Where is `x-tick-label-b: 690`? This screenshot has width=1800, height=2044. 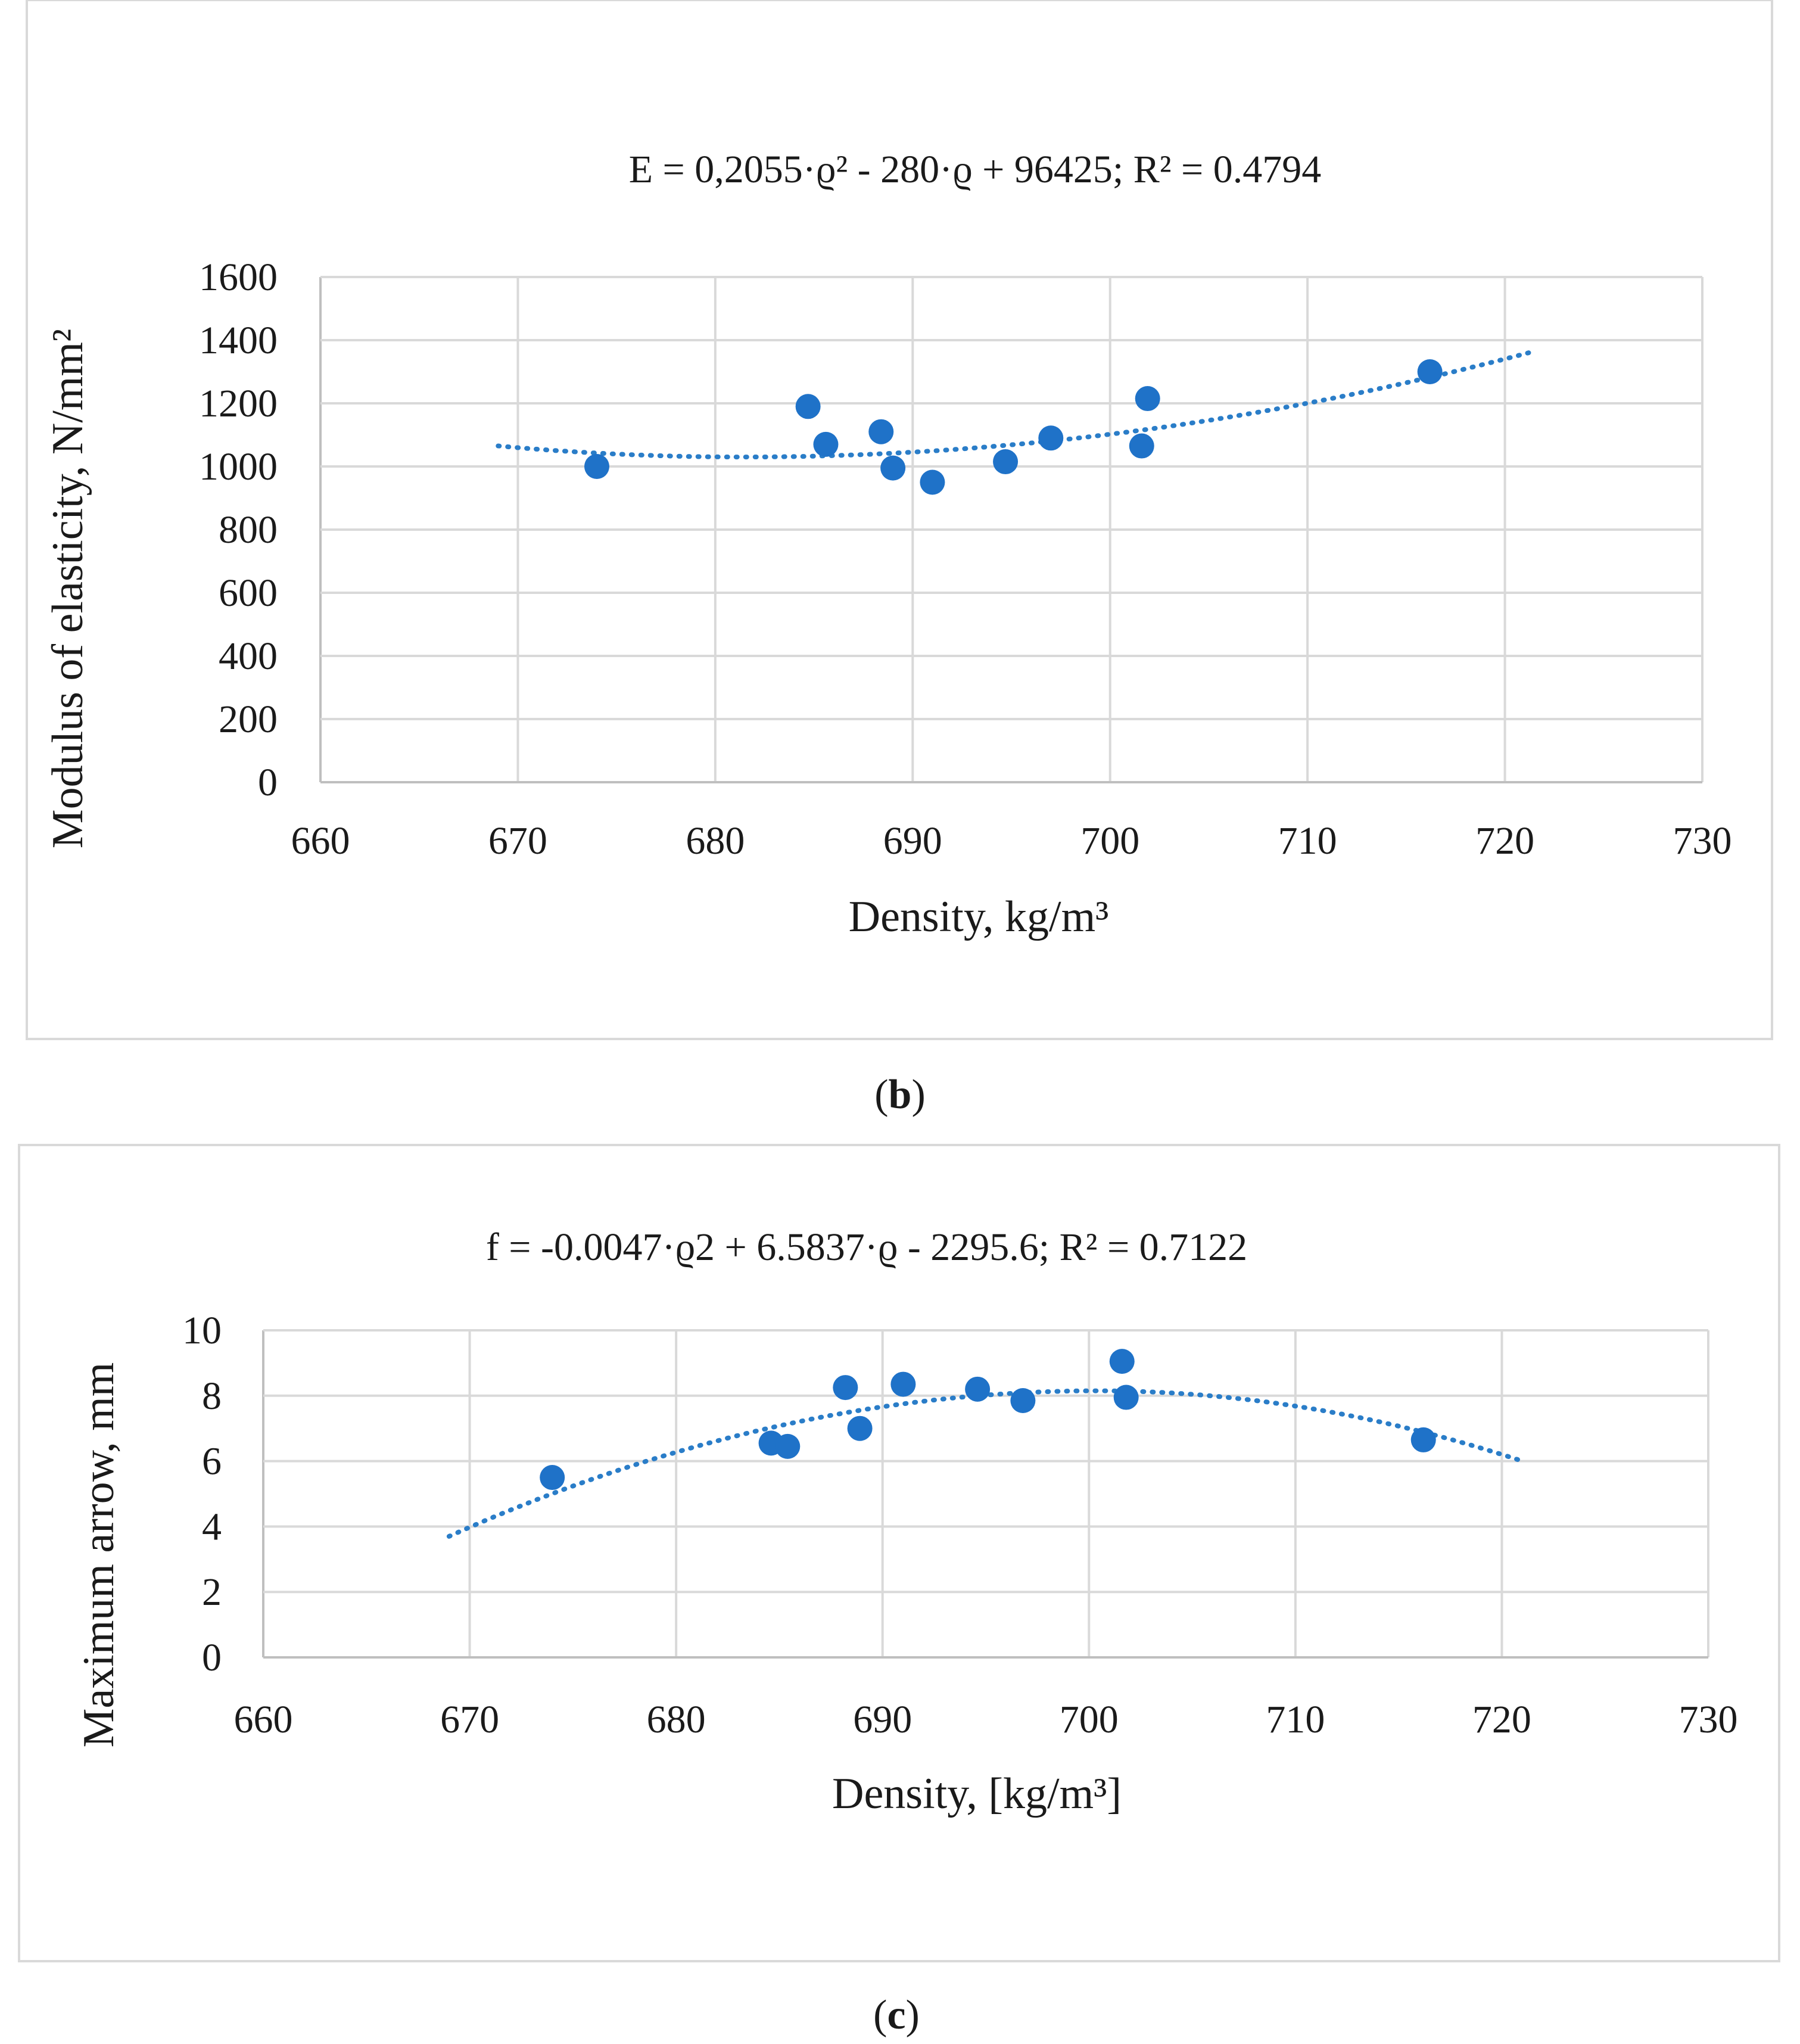
x-tick-label-b: 690 is located at coordinates (912, 841).